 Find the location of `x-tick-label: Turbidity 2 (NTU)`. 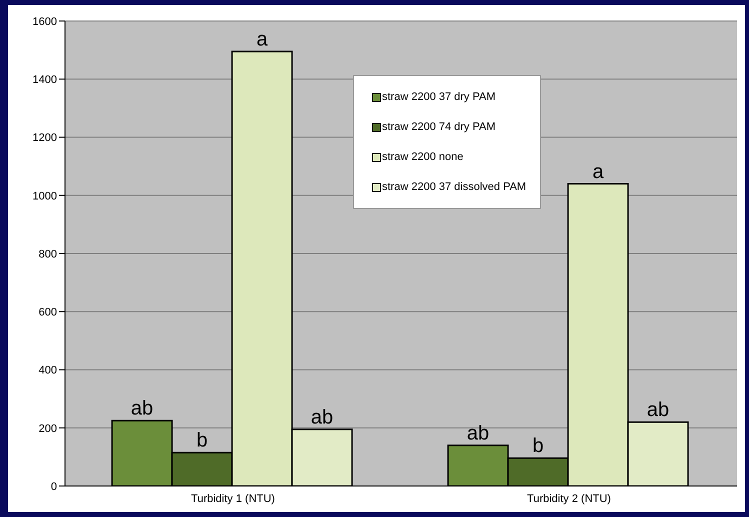

x-tick-label: Turbidity 2 (NTU) is located at coordinates (569, 498).